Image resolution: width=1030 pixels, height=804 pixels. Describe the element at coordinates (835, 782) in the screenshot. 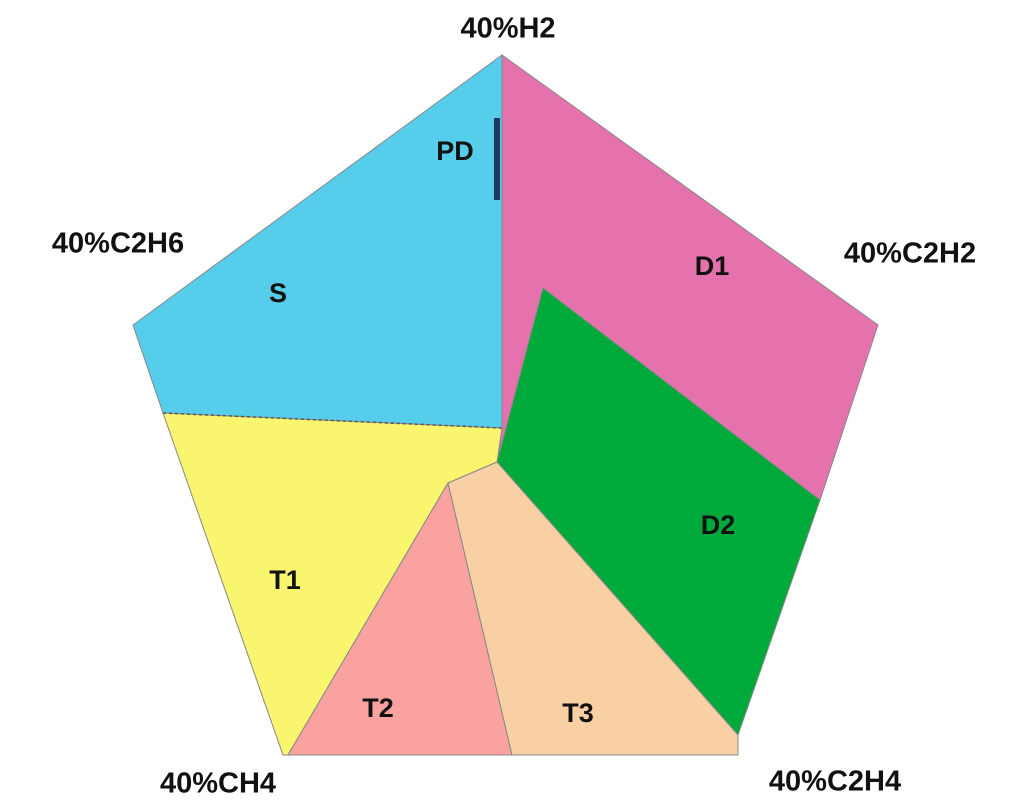

I see `vertex-label: 40%C2H4` at that location.